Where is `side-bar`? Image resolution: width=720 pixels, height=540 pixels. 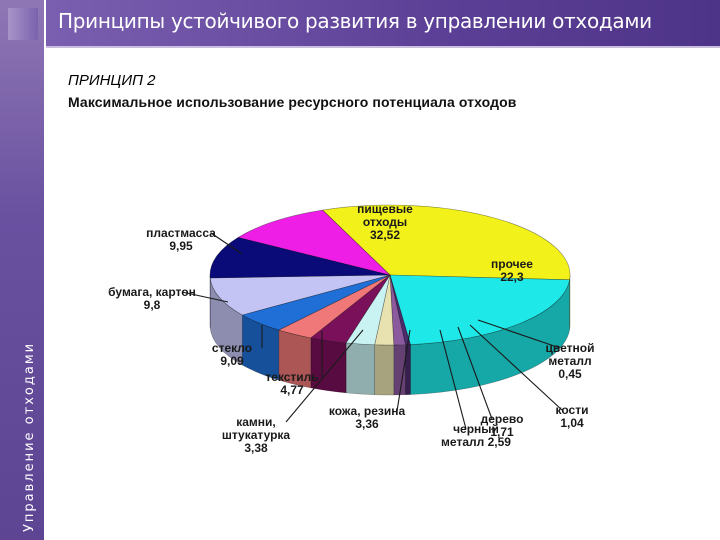
side-bar is located at coordinates (22, 270).